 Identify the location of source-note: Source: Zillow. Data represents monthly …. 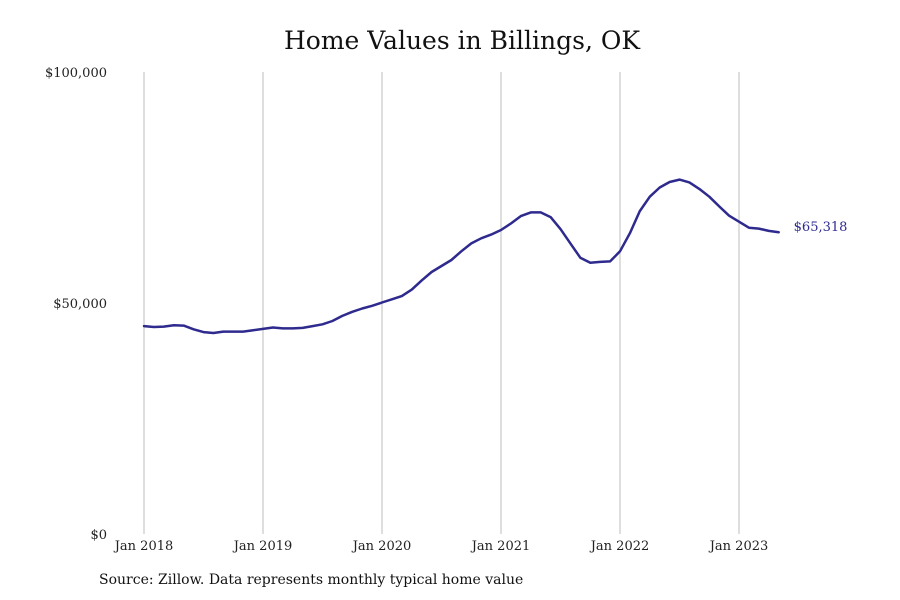
(311, 580).